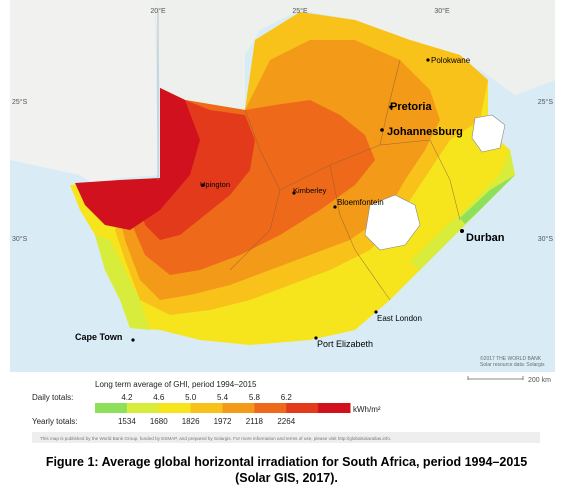 This screenshot has height=493, width=573. I want to click on city-durban: Durban, so click(482, 236).